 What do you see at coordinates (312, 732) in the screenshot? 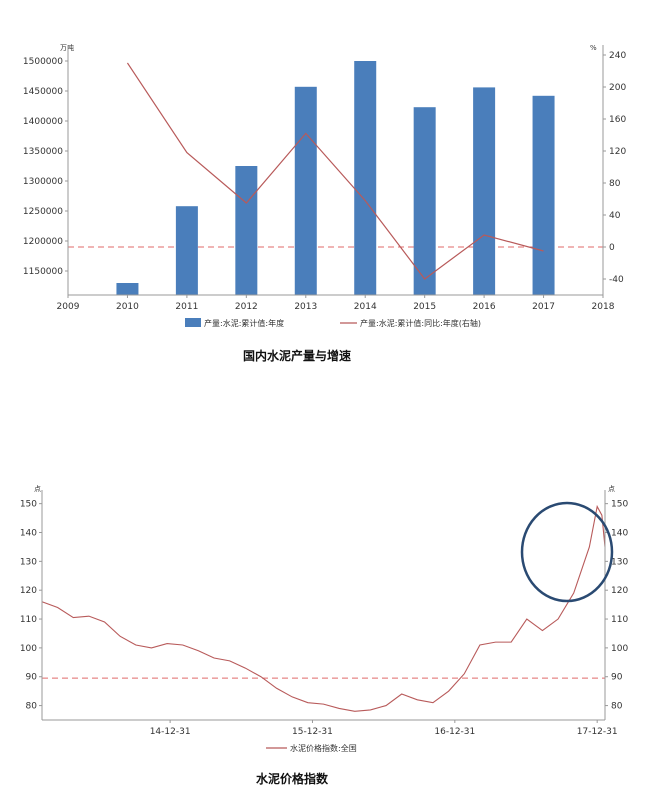
I see `x-tick-label-2: 15-12-31` at bounding box center [312, 732].